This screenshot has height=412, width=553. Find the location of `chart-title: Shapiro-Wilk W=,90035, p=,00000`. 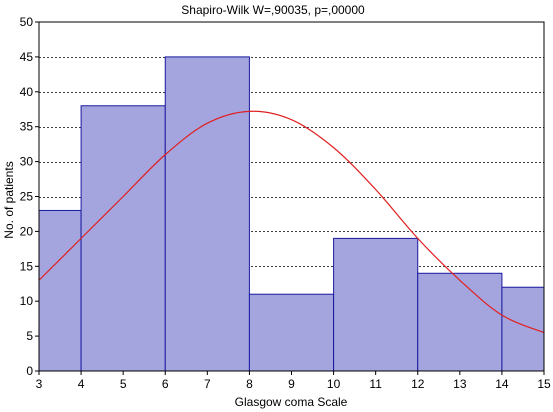

chart-title: Shapiro-Wilk W=,90035, p=,00000 is located at coordinates (273, 10).